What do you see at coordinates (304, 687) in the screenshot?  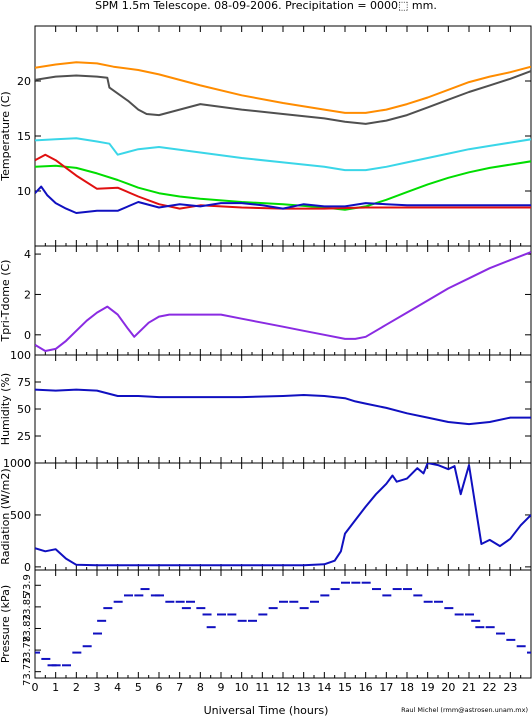 I see `x-tick-label: 13` at bounding box center [304, 687].